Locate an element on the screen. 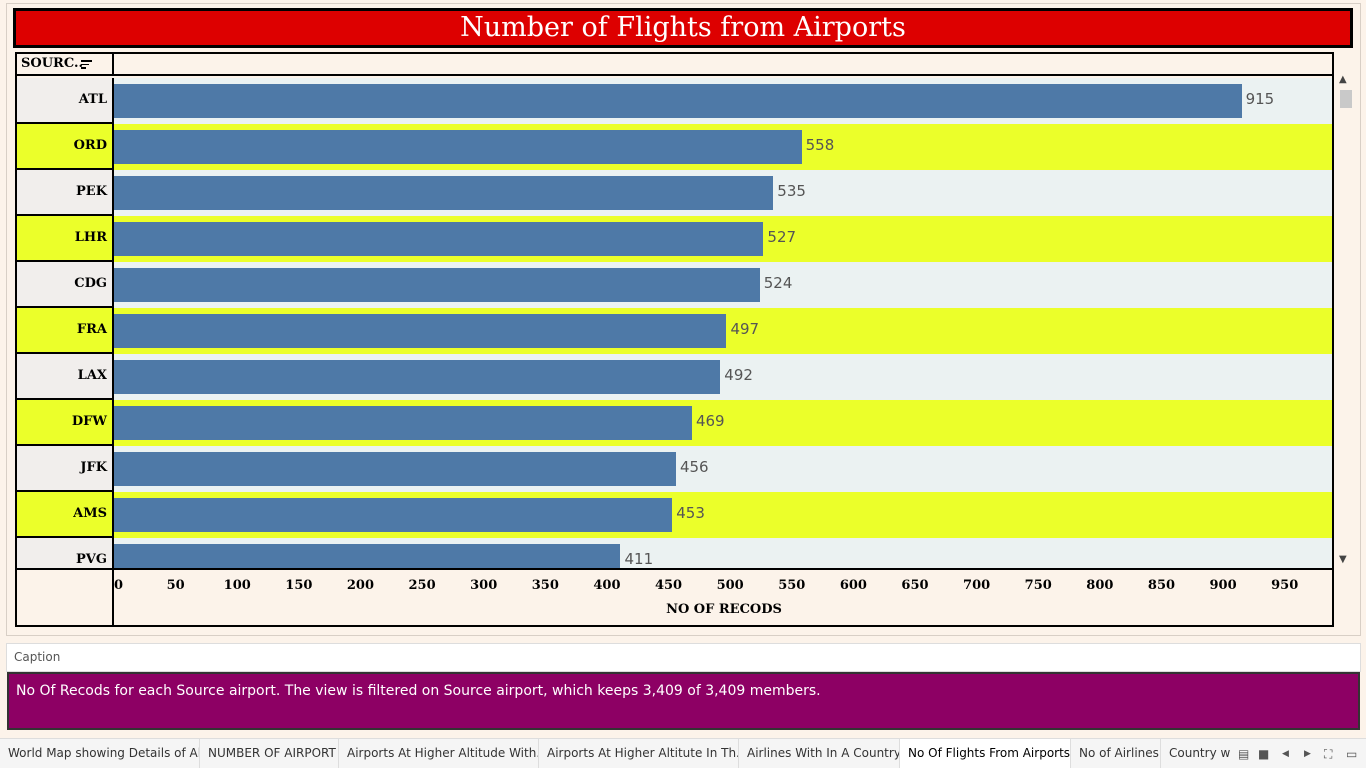  bar-value-label: 527 is located at coordinates (782, 237).